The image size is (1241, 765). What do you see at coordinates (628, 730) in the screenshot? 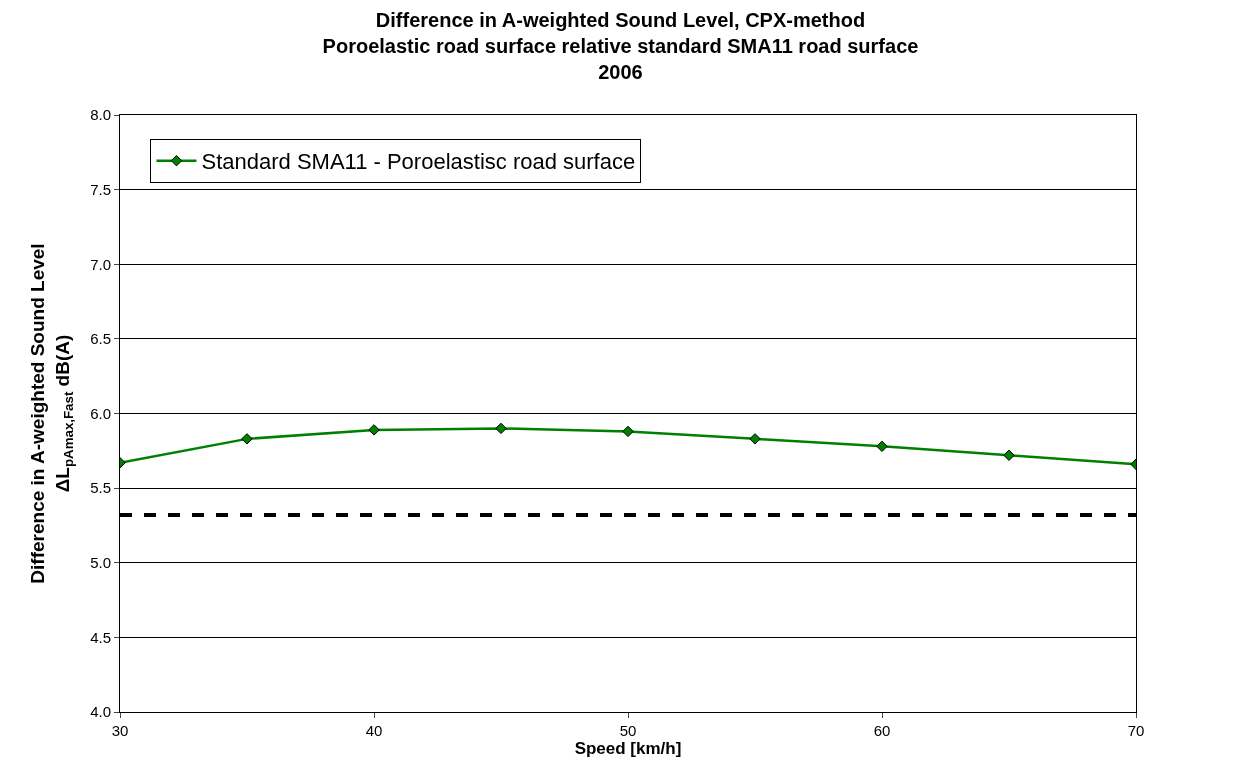
I see `x-tick-label: 50` at bounding box center [628, 730].